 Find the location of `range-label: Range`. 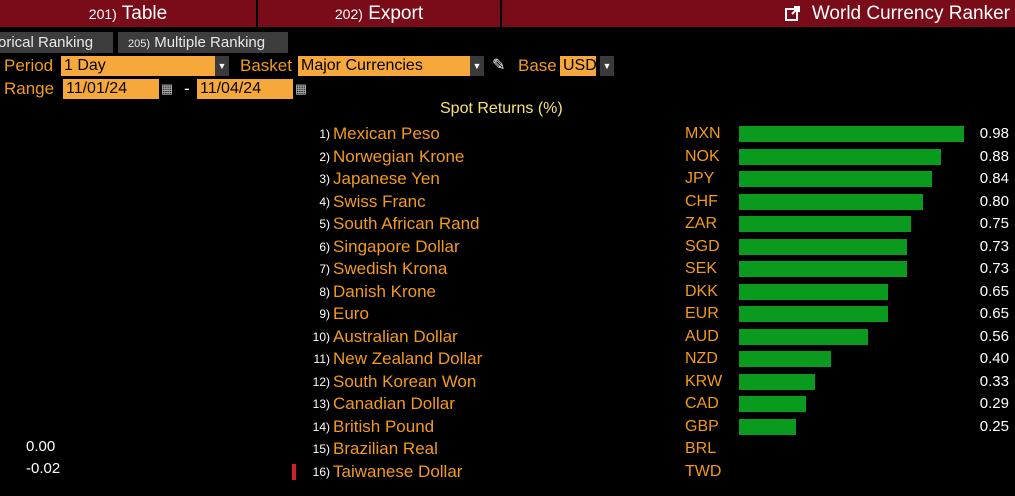

range-label: Range is located at coordinates (29, 88).